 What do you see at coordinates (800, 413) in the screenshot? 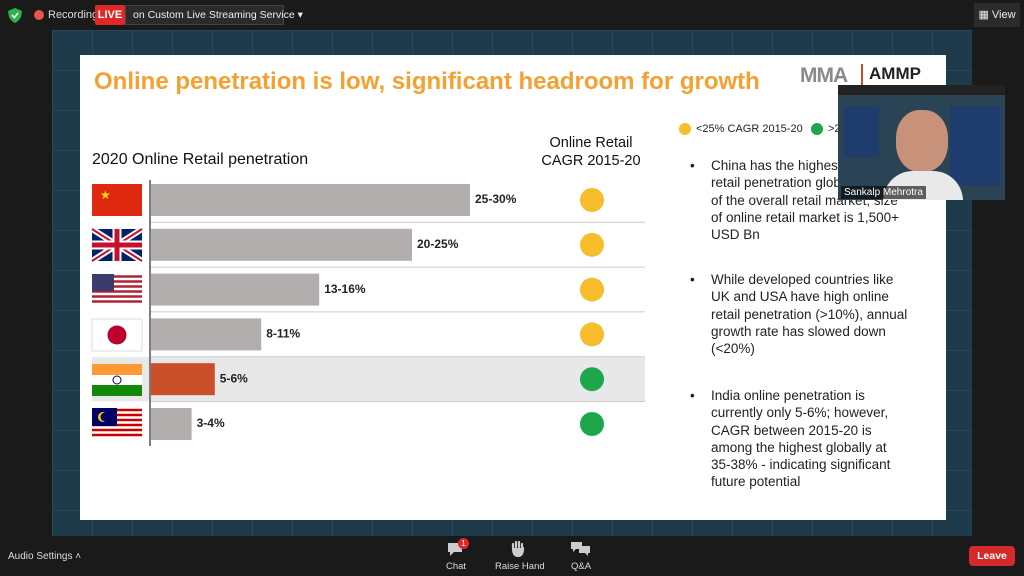
I see `bullet-line: currently only 5-6%; however,` at bounding box center [800, 413].